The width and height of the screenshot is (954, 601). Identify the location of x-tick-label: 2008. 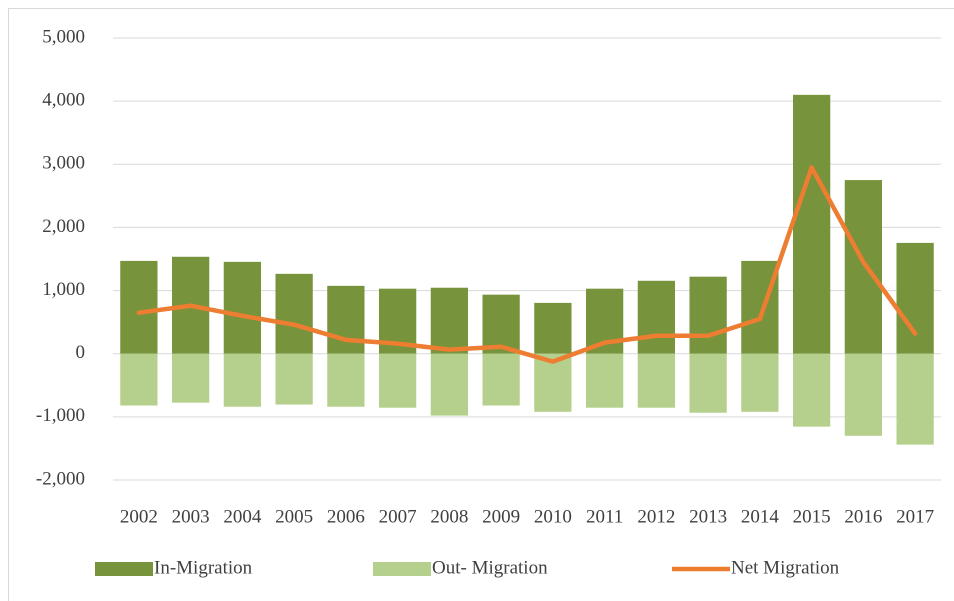
(449, 516).